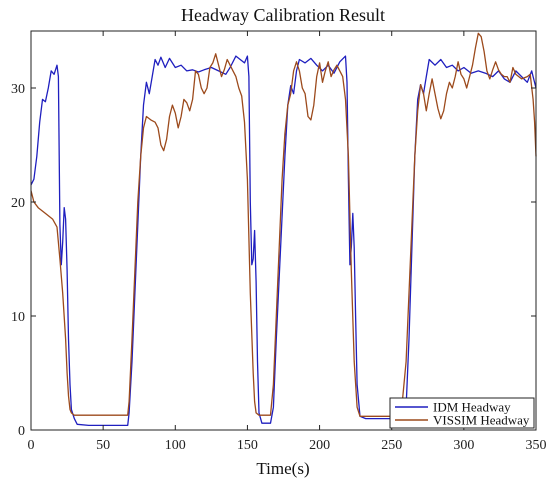 The image size is (550, 483). What do you see at coordinates (21, 431) in the screenshot?
I see `y-tick-label: 0` at bounding box center [21, 431].